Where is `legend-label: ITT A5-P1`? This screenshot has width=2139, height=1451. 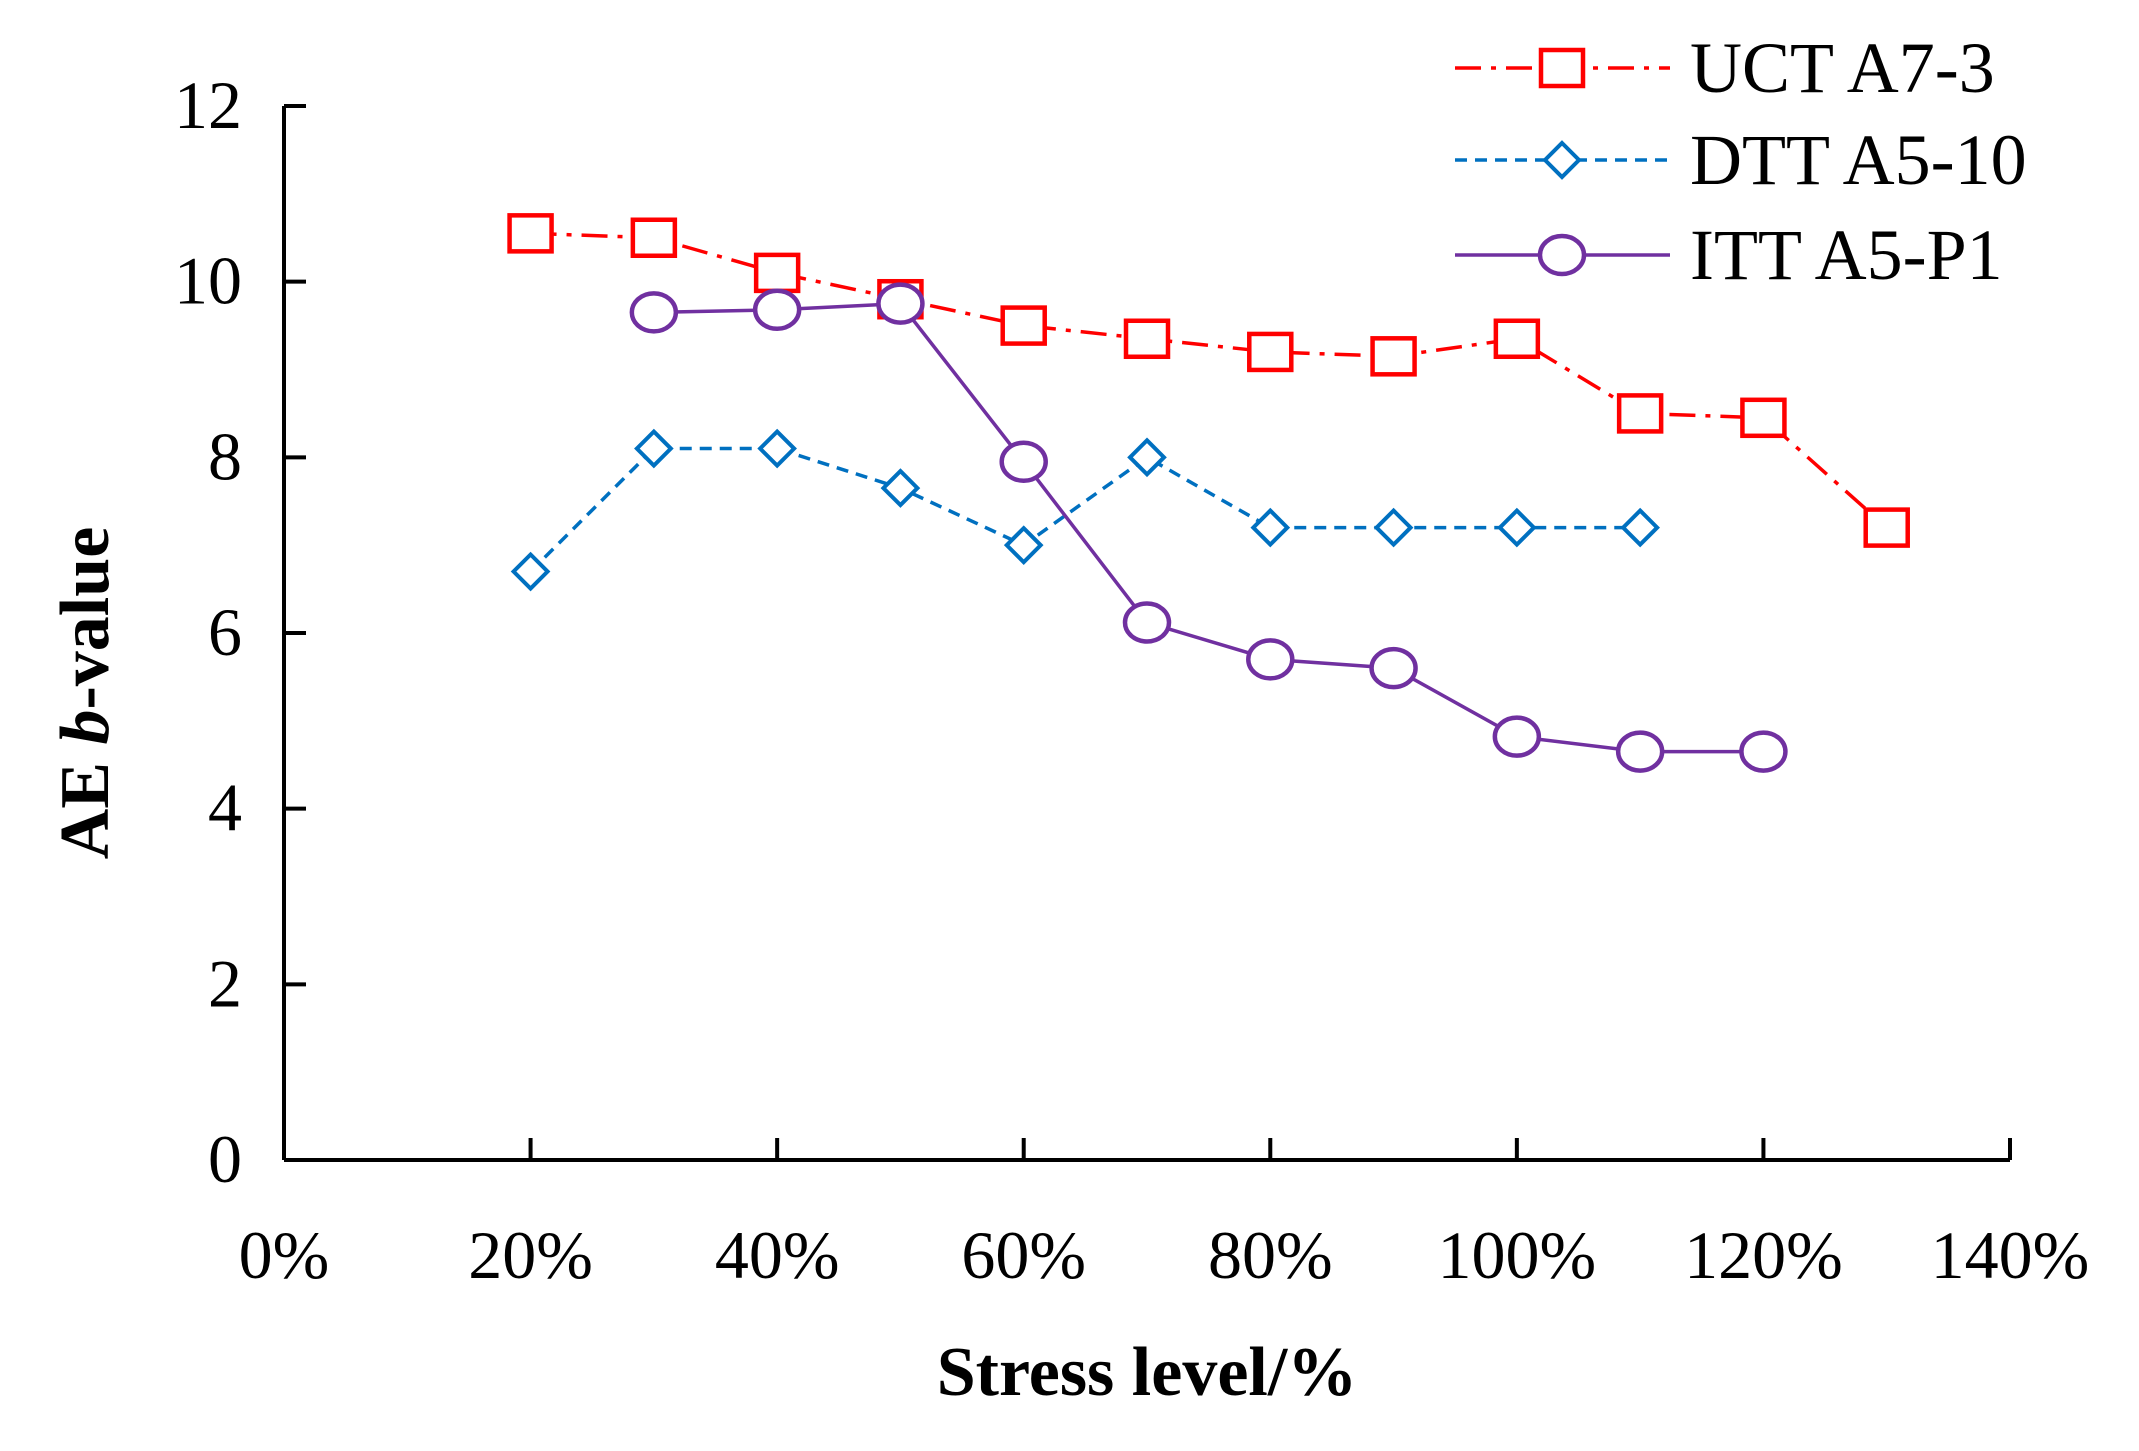
legend-label: ITT A5-P1 is located at coordinates (1846, 255).